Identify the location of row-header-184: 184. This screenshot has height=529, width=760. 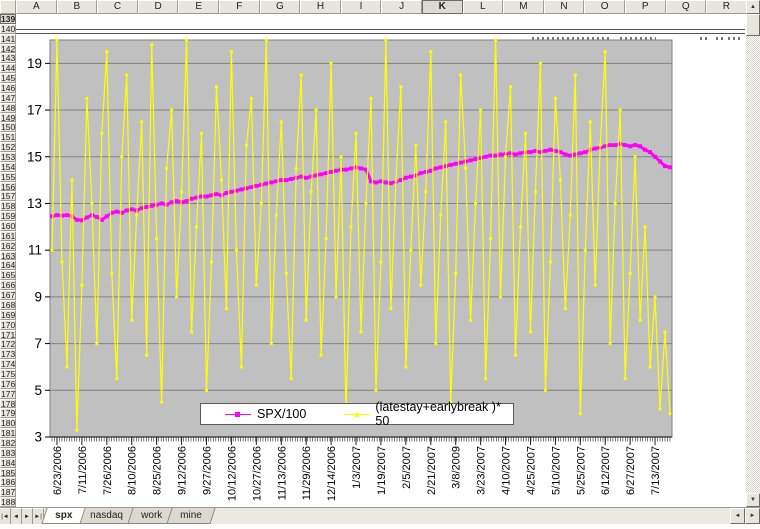
(8, 462).